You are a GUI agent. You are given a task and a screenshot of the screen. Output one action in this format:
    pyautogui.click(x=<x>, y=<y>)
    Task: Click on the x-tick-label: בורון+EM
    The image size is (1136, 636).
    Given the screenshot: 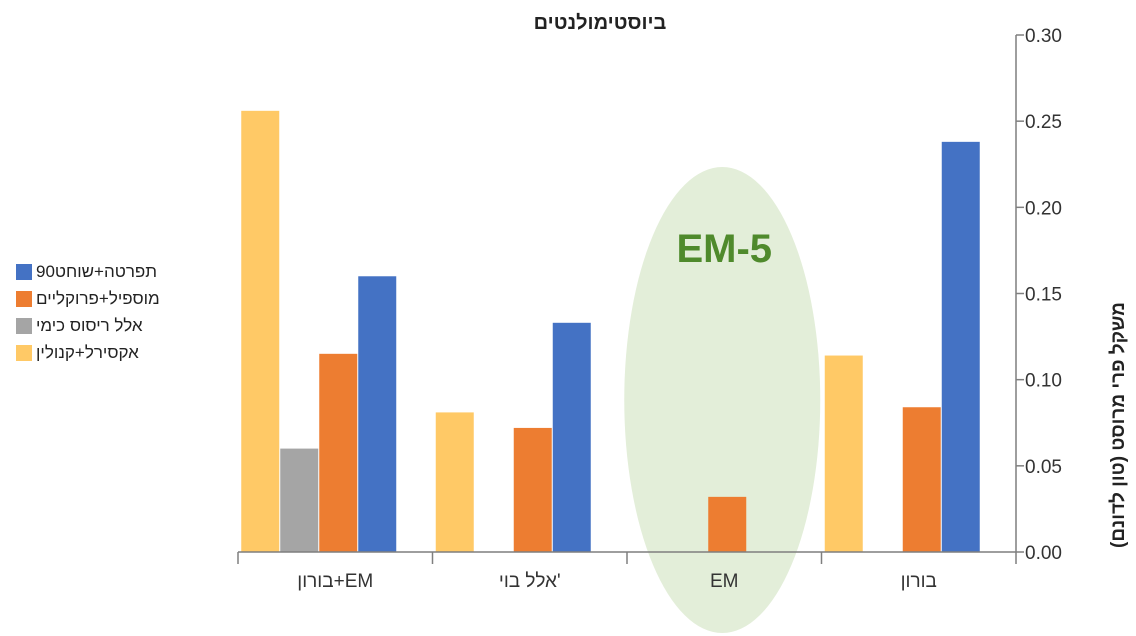 What is the action you would take?
    pyautogui.click(x=335, y=581)
    